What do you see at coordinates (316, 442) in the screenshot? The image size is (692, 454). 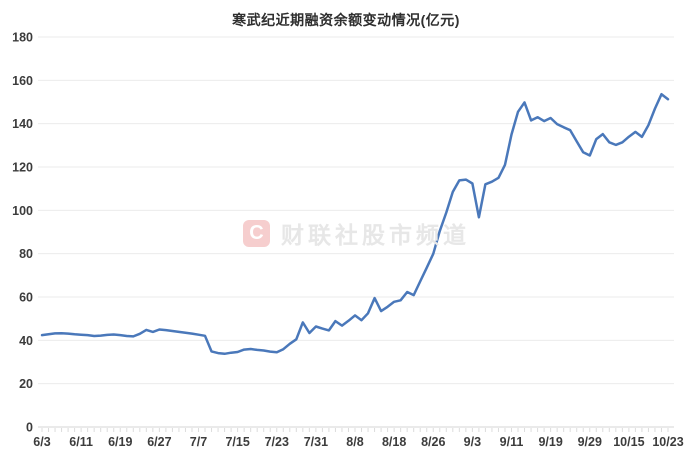 I see `x-axis-tick-label: 7/31` at bounding box center [316, 442].